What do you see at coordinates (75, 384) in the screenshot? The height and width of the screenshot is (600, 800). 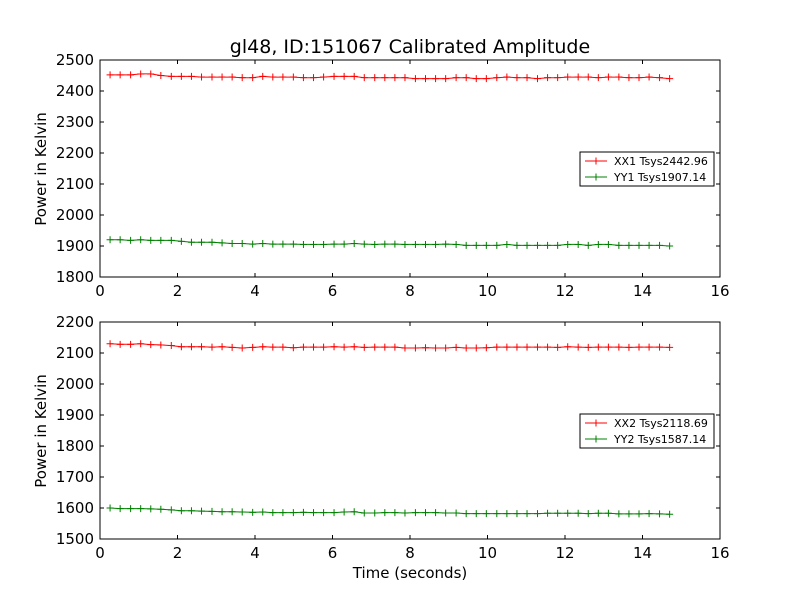 I see `y-tick-label: 2000` at bounding box center [75, 384].